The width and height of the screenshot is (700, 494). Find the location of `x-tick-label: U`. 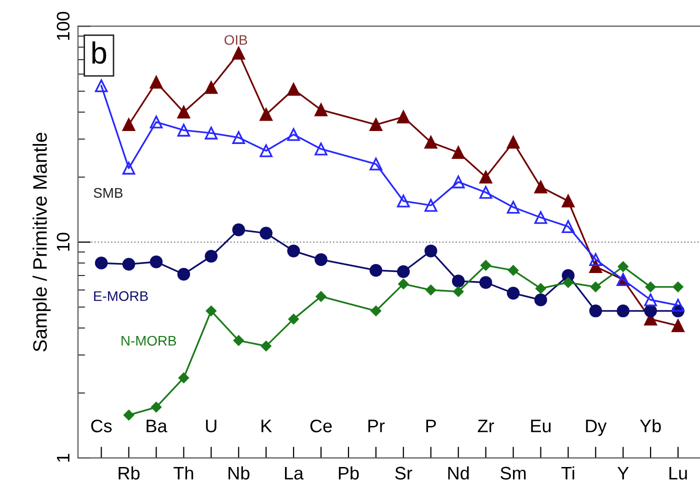

x-tick-label: U is located at coordinates (211, 426).